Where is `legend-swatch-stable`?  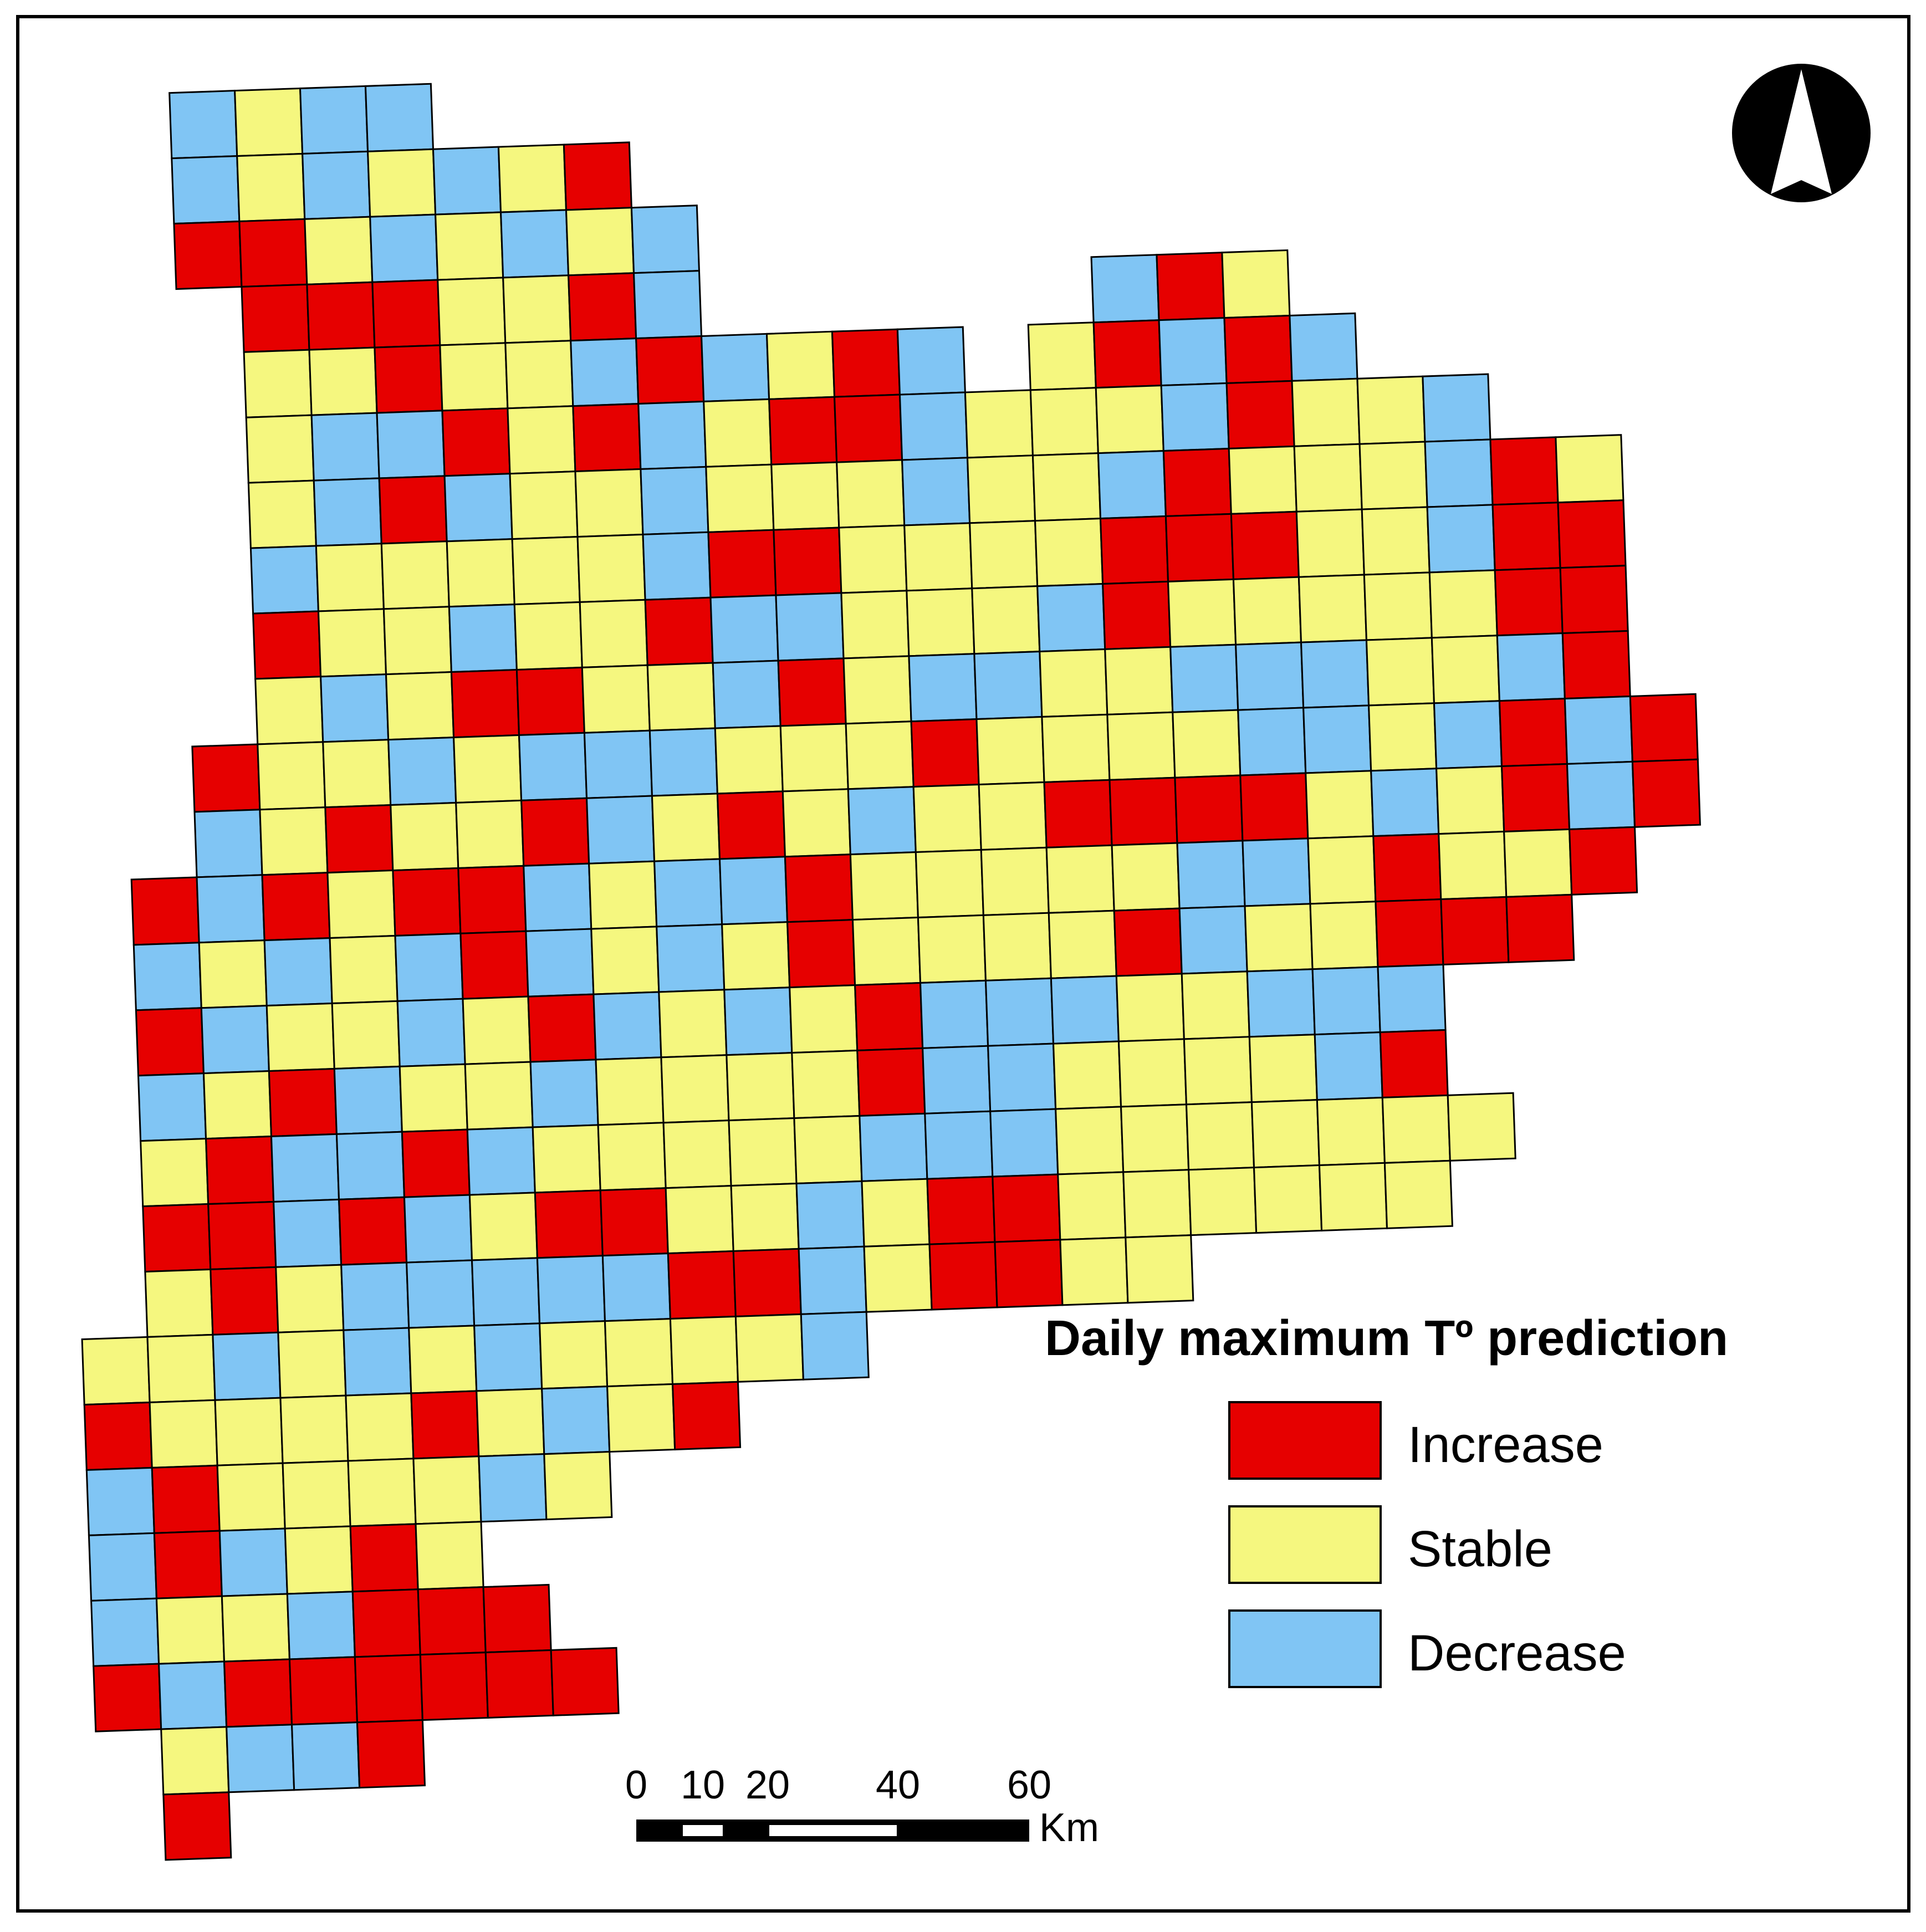
legend-swatch-stable is located at coordinates (1305, 1544).